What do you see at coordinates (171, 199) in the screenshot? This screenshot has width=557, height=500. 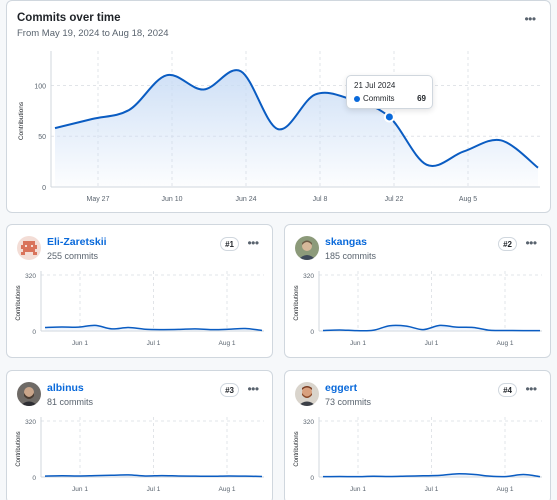 I see `x-tick-label: Jun 10` at bounding box center [171, 199].